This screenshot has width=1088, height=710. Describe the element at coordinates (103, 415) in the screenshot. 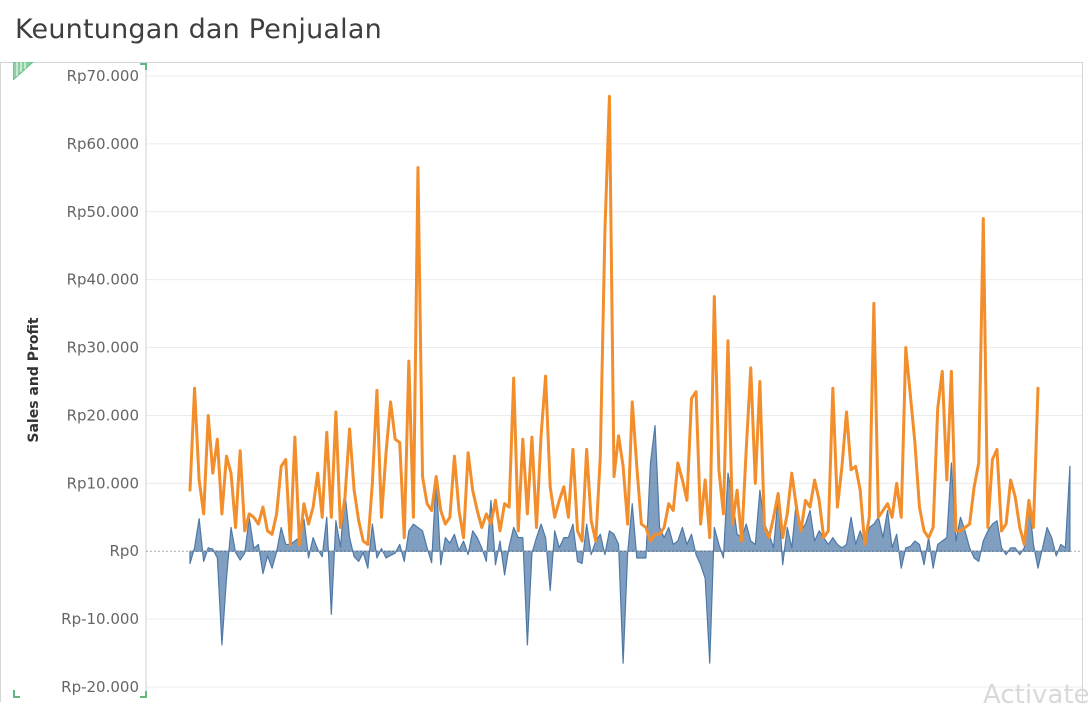

I see `y-tick-label: Rp20.000` at that location.